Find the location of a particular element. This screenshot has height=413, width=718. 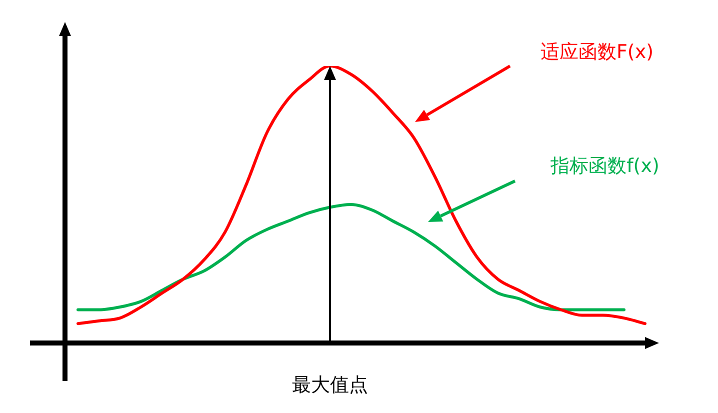

text: 适应函数F(x) is located at coordinates (597, 52).